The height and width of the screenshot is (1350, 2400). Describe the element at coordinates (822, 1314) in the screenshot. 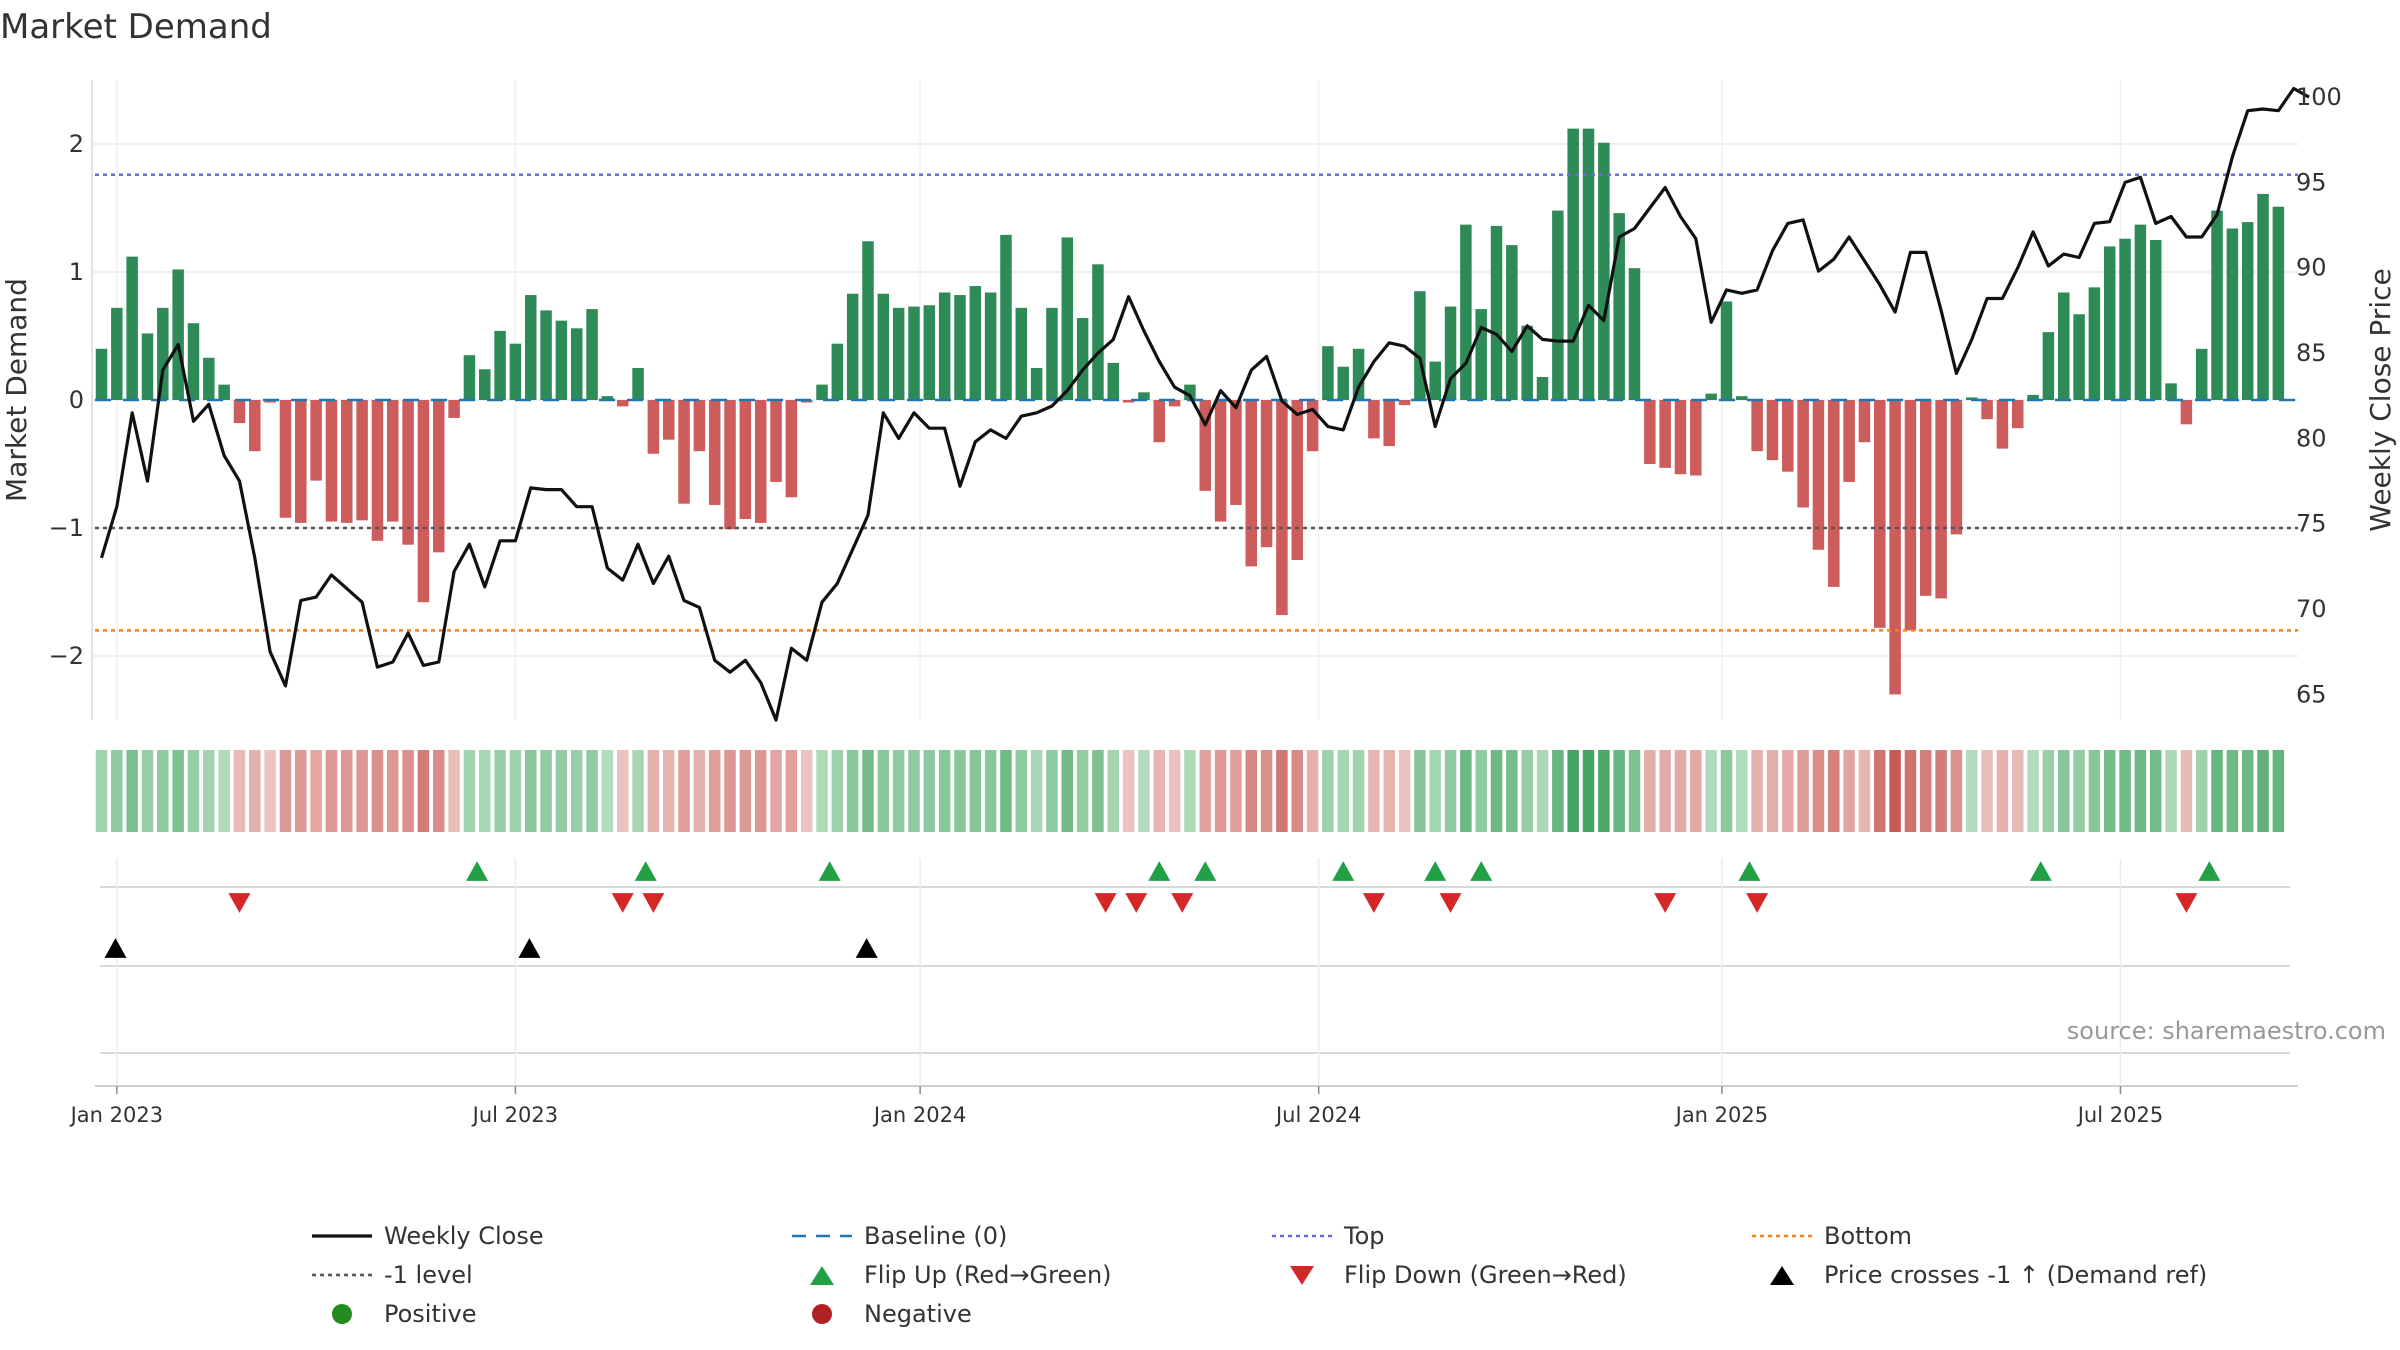

I see `legend-swatch` at that location.